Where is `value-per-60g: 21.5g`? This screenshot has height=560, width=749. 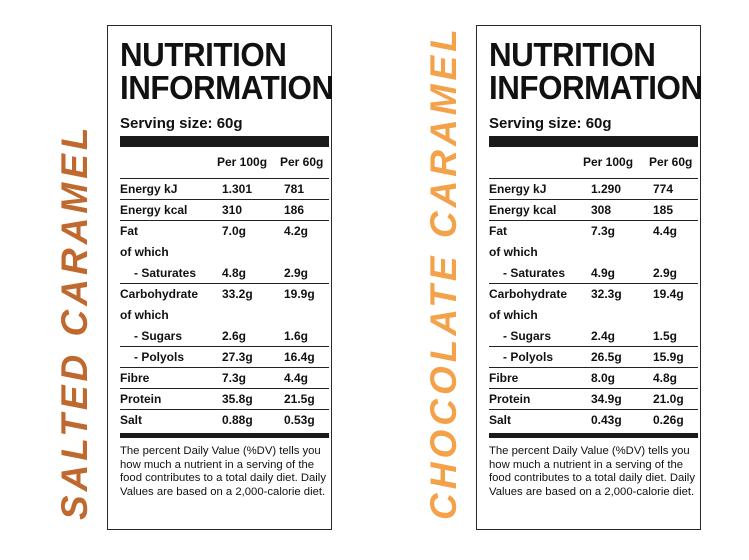
value-per-60g: 21.5g is located at coordinates (299, 399).